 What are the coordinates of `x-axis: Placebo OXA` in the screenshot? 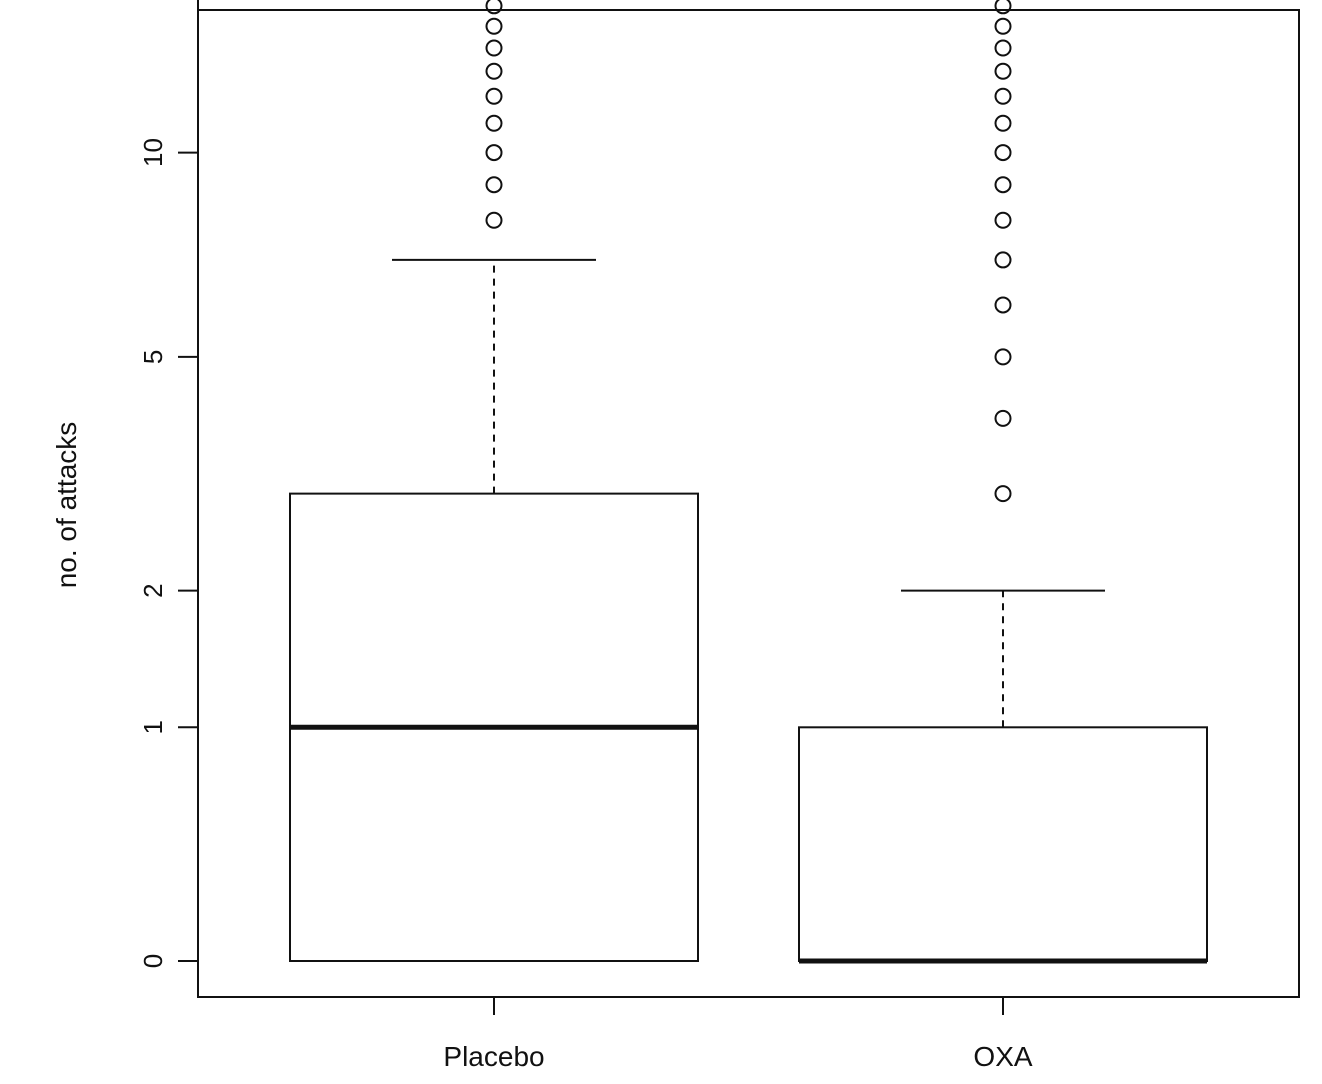 It's located at (738, 1034).